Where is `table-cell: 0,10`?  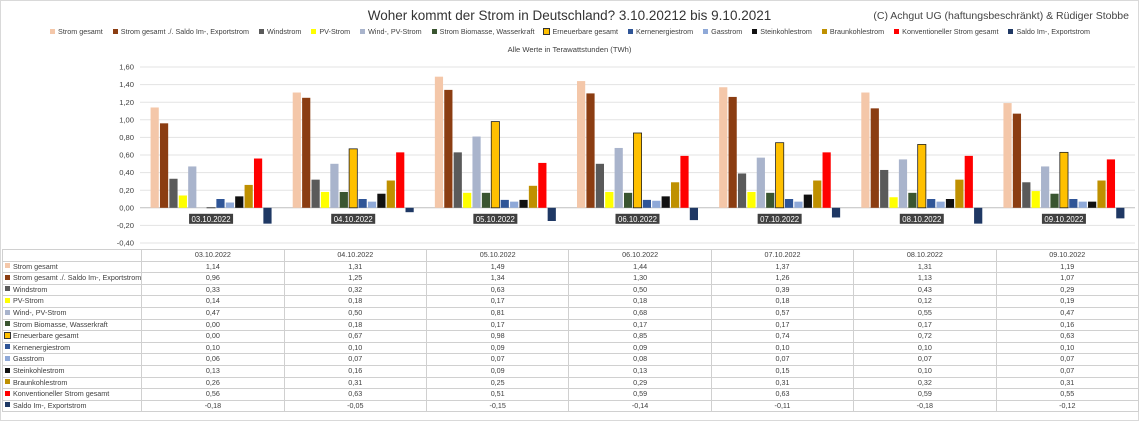 table-cell: 0,10 is located at coordinates (782, 348).